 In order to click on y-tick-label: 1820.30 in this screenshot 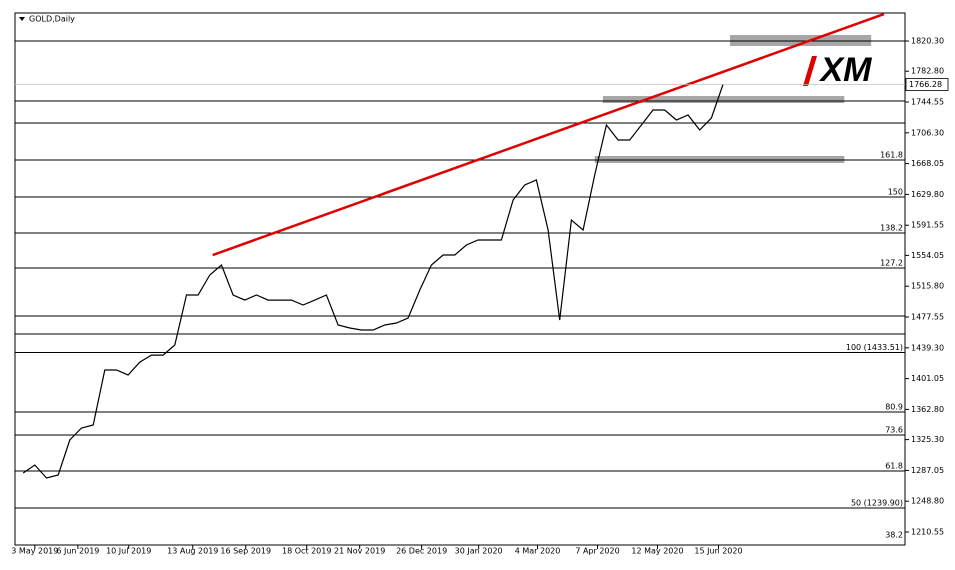, I will do `click(927, 41)`.